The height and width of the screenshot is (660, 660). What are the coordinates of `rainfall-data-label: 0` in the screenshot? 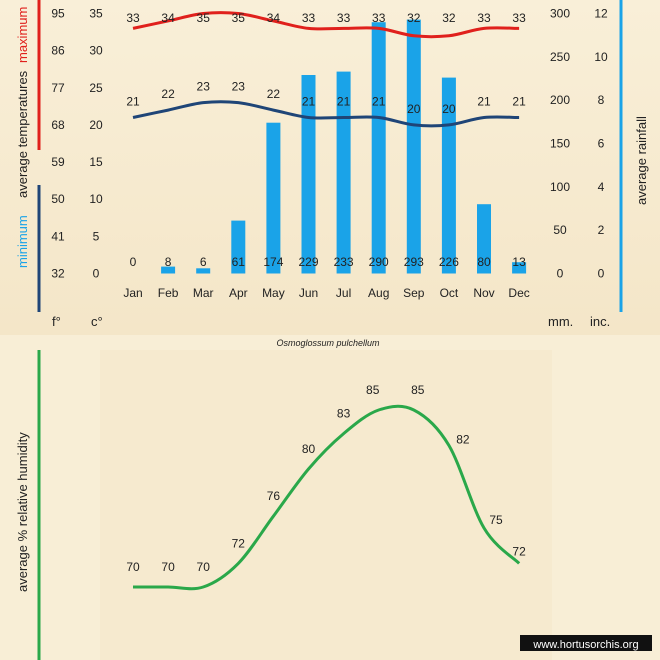 It's located at (133, 262).